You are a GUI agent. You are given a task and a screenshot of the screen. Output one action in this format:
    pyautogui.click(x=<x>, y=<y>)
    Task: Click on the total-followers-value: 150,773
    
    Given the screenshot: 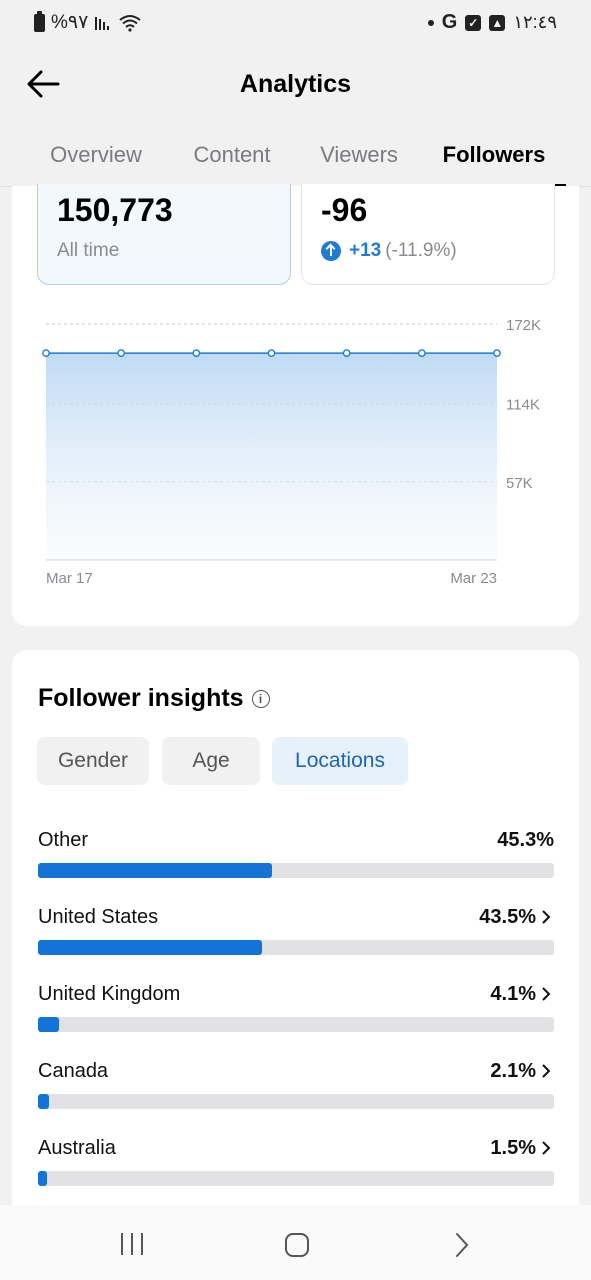 What is the action you would take?
    pyautogui.click(x=115, y=210)
    